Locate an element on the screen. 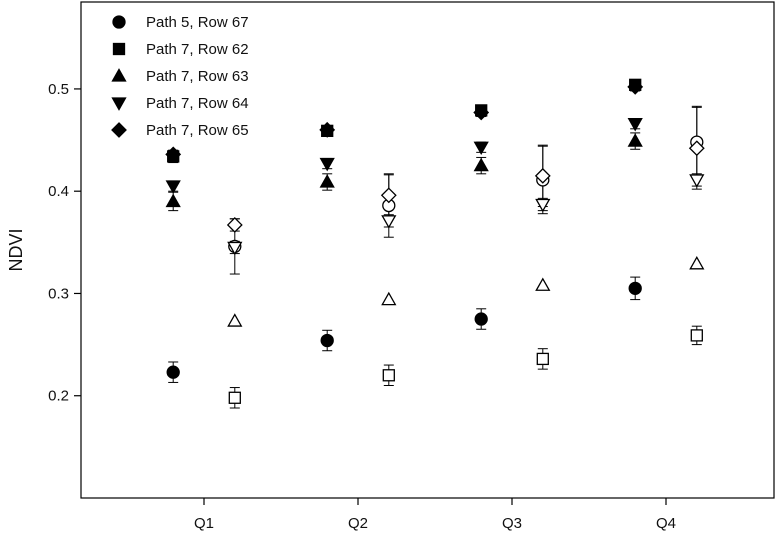 Image resolution: width=777 pixels, height=539 pixels. legend-label: Path 5, Row 67 is located at coordinates (197, 22).